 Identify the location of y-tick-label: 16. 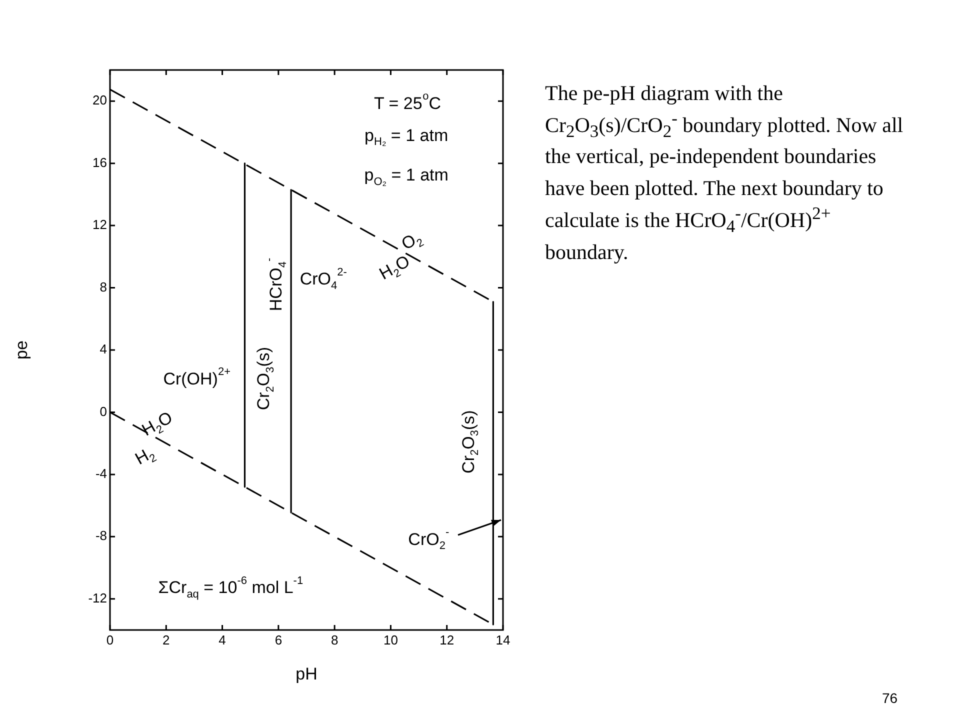
(99, 162).